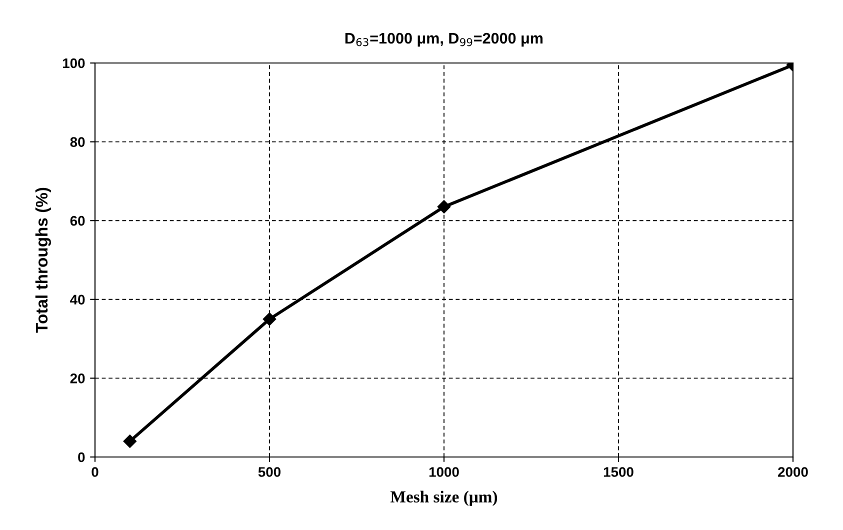  I want to click on chart-title: D$_{63}$=1000 μm, D$_{99}$=2000 μm, so click(444, 39).